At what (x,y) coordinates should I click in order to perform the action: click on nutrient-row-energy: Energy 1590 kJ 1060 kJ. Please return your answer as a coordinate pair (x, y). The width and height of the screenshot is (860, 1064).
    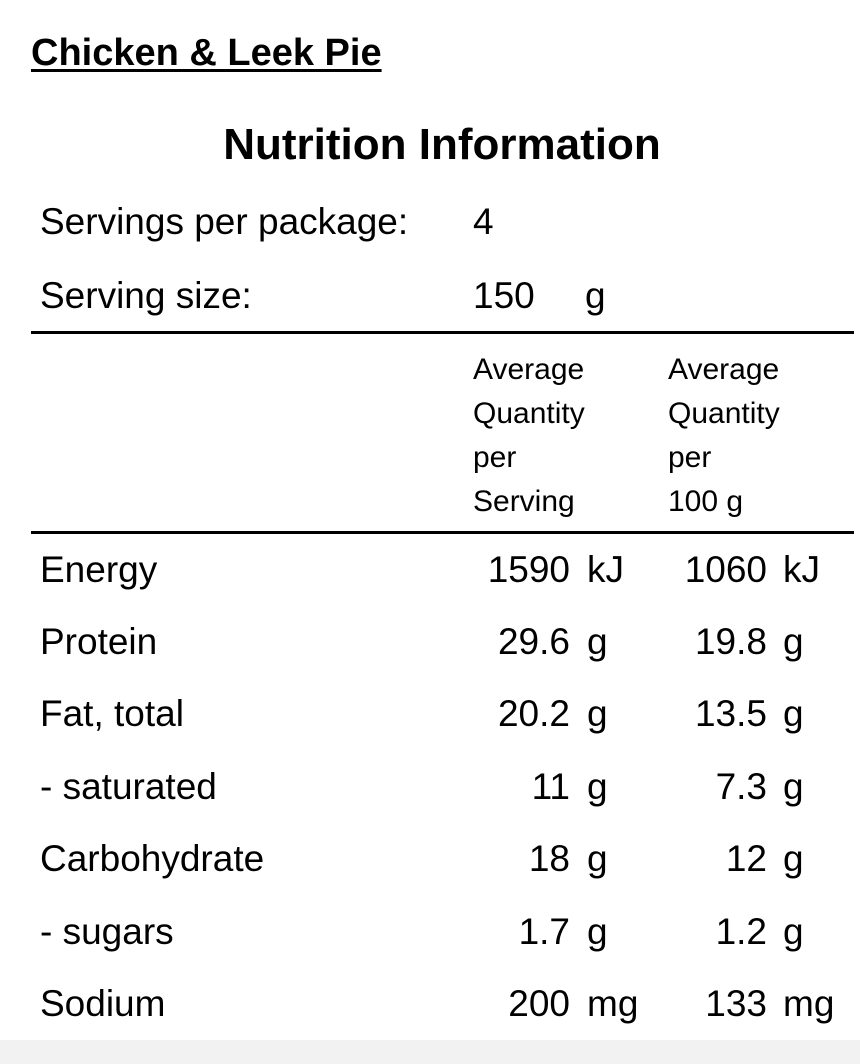
    Looking at the image, I should click on (430, 570).